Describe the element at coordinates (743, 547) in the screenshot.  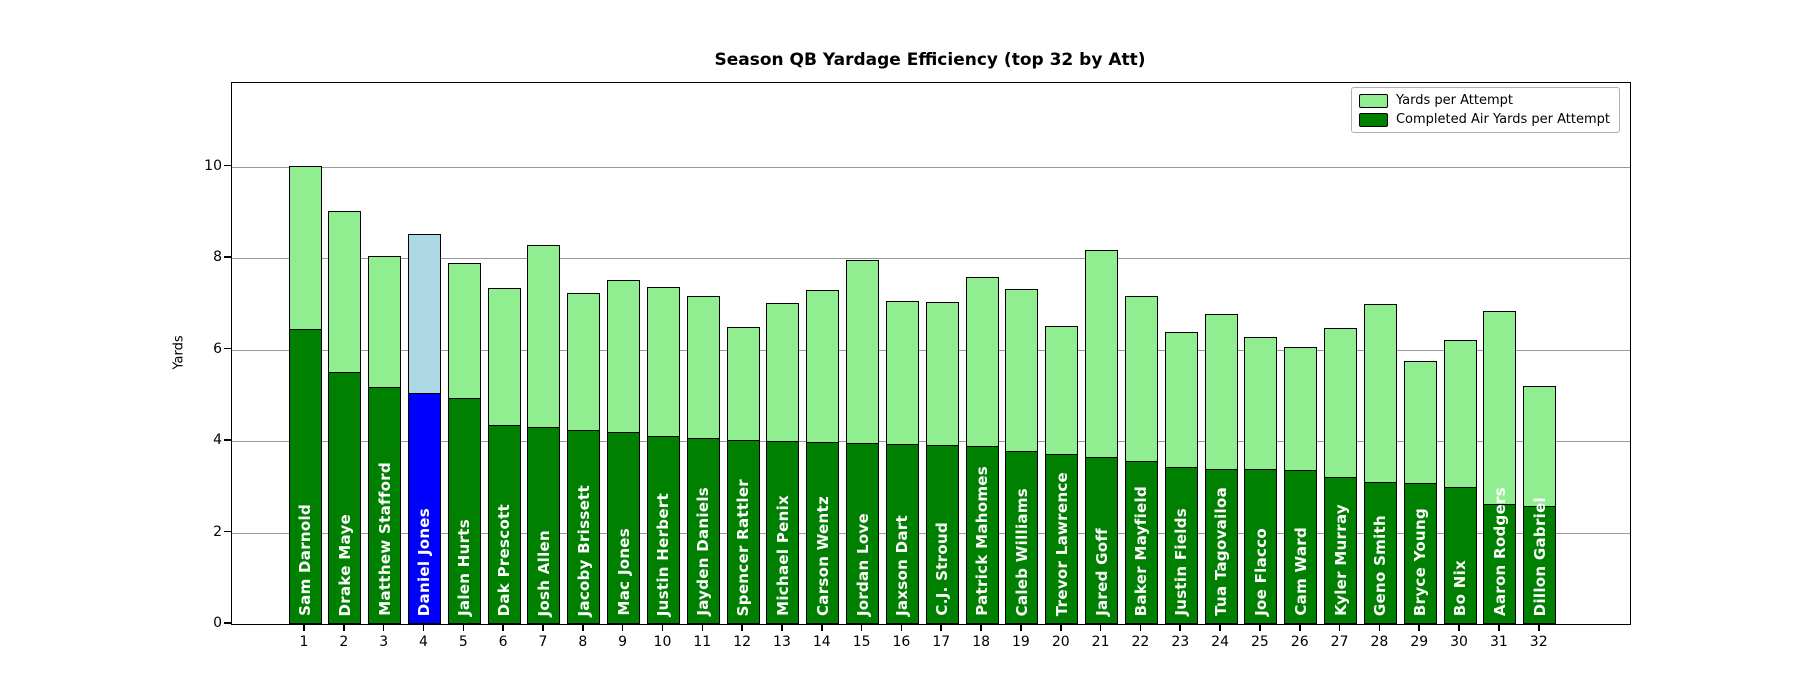
I see `player-label: Spencer Rattler` at that location.